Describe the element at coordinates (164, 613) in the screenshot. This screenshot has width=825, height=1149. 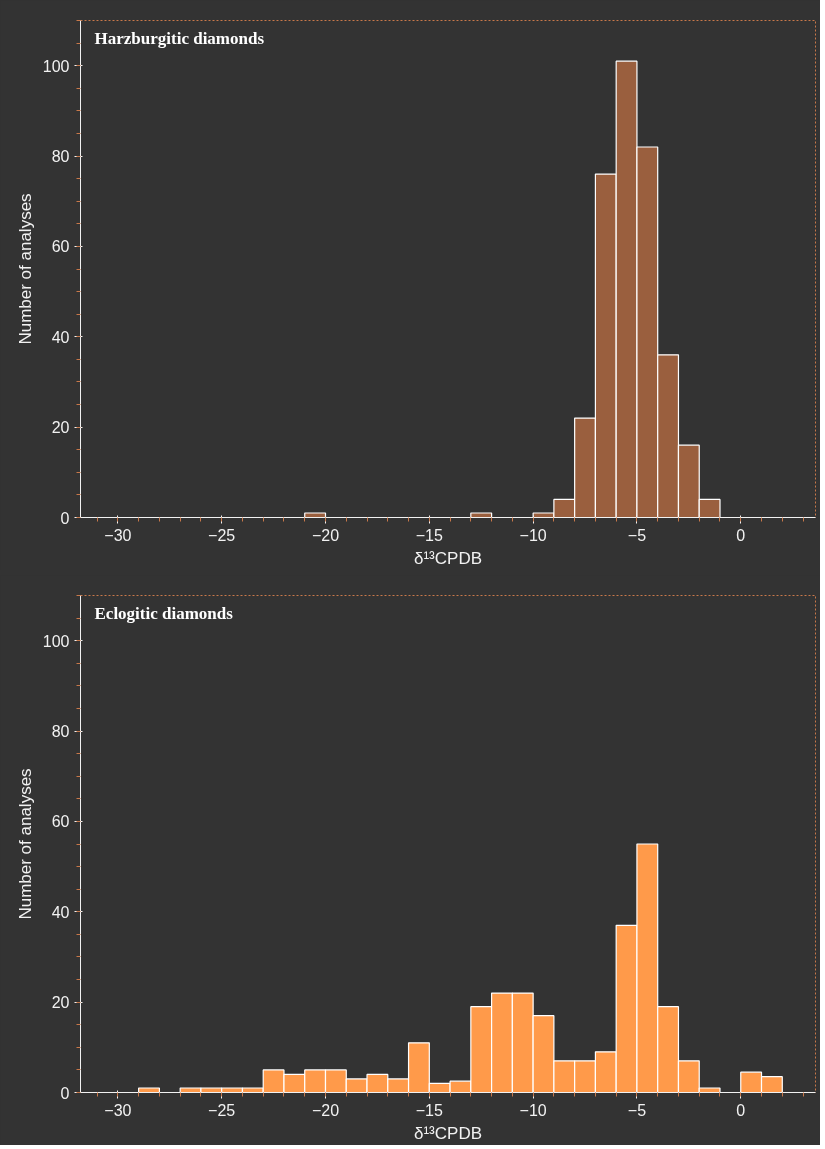
I see `text: Eclogitic diamonds` at that location.